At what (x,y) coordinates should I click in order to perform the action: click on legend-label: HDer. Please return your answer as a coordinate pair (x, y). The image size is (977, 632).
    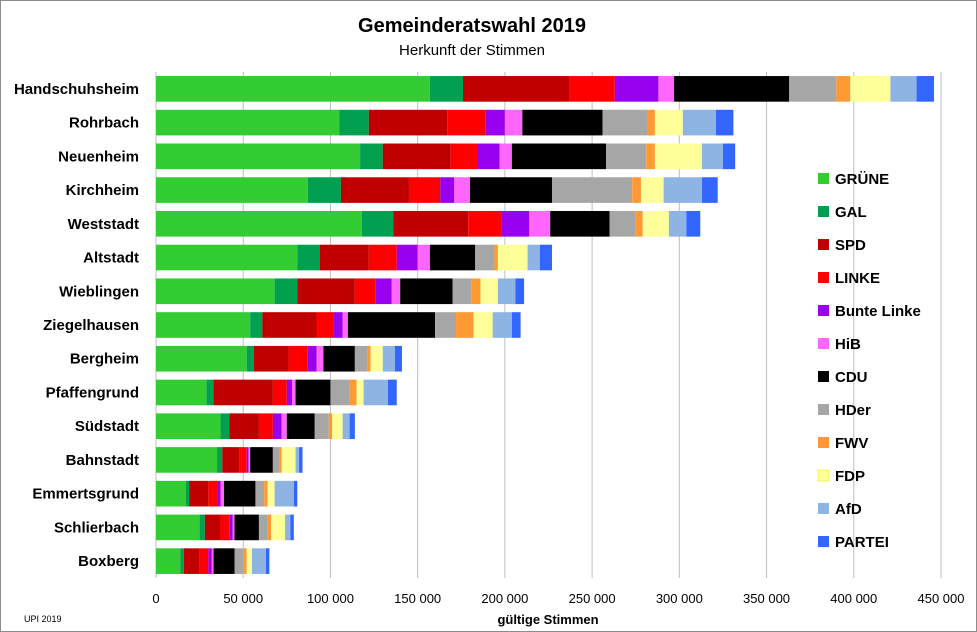
    Looking at the image, I should click on (853, 410).